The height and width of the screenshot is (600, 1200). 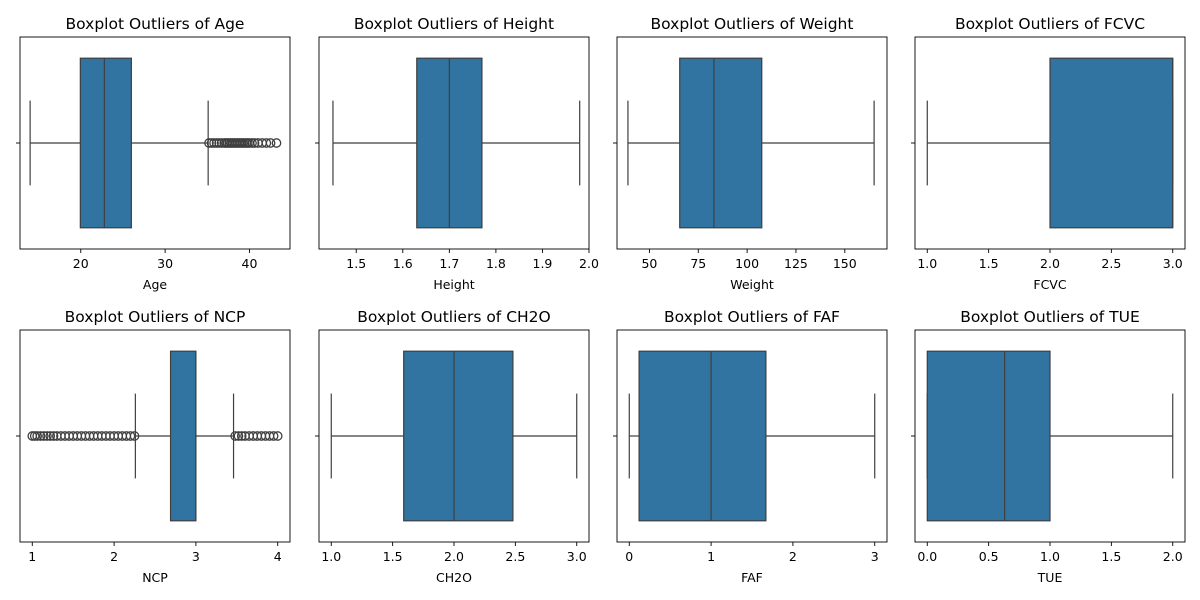 What do you see at coordinates (403, 263) in the screenshot?
I see `x-tick-label: 1.6` at bounding box center [403, 263].